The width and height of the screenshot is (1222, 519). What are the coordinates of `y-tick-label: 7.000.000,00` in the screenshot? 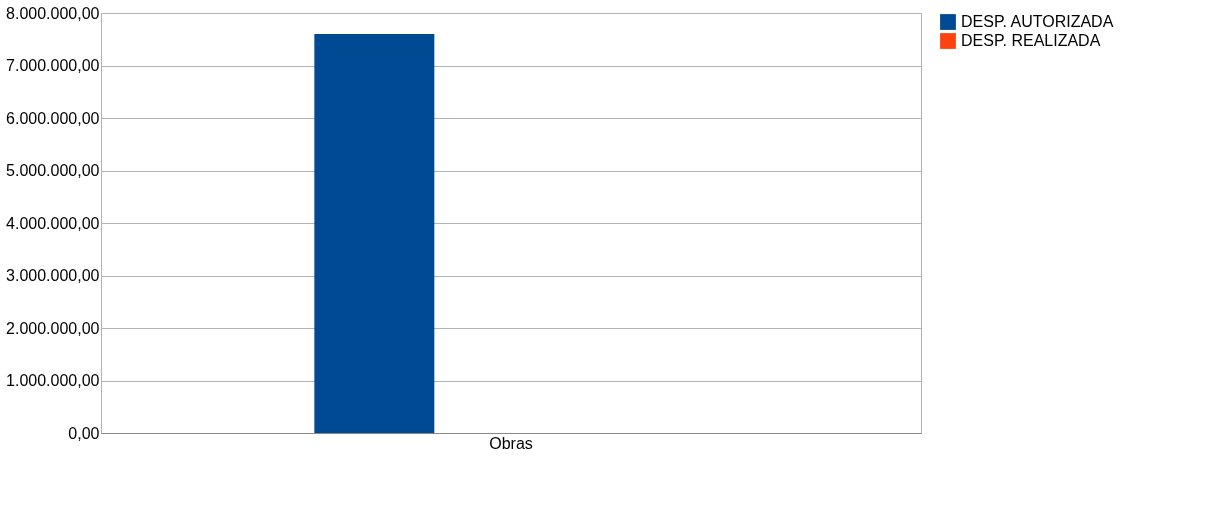 It's located at (53, 65).